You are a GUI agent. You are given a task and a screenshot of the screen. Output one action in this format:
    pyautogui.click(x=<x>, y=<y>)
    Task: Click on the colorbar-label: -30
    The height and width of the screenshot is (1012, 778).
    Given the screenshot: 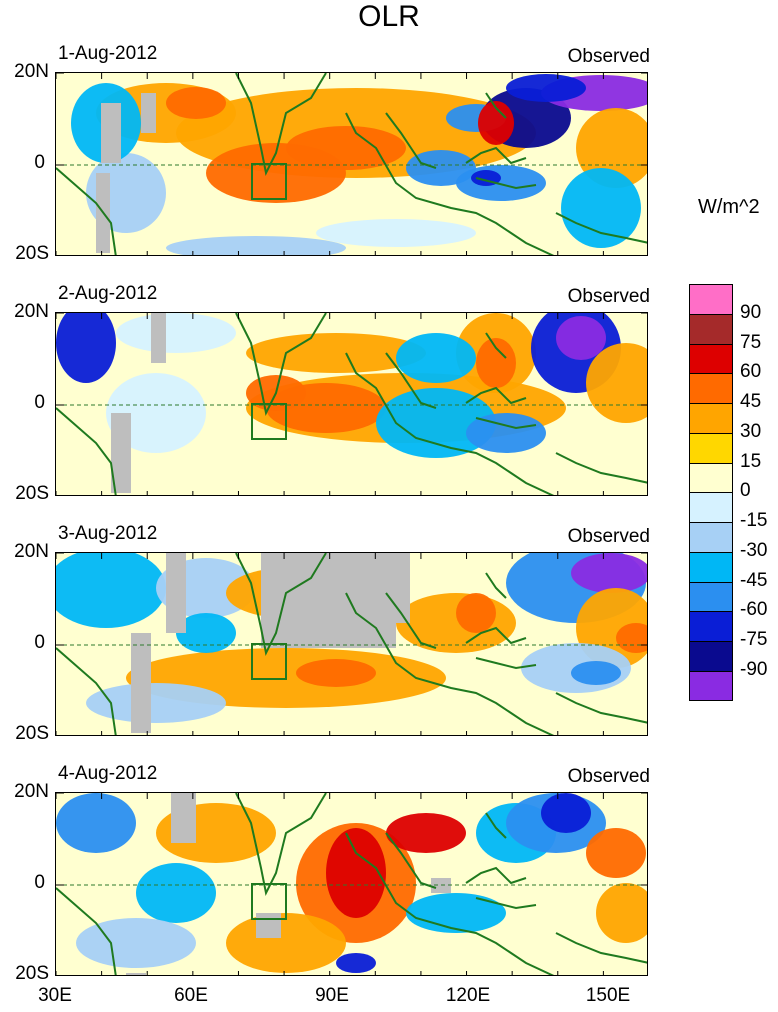 What is the action you would take?
    pyautogui.click(x=754, y=550)
    